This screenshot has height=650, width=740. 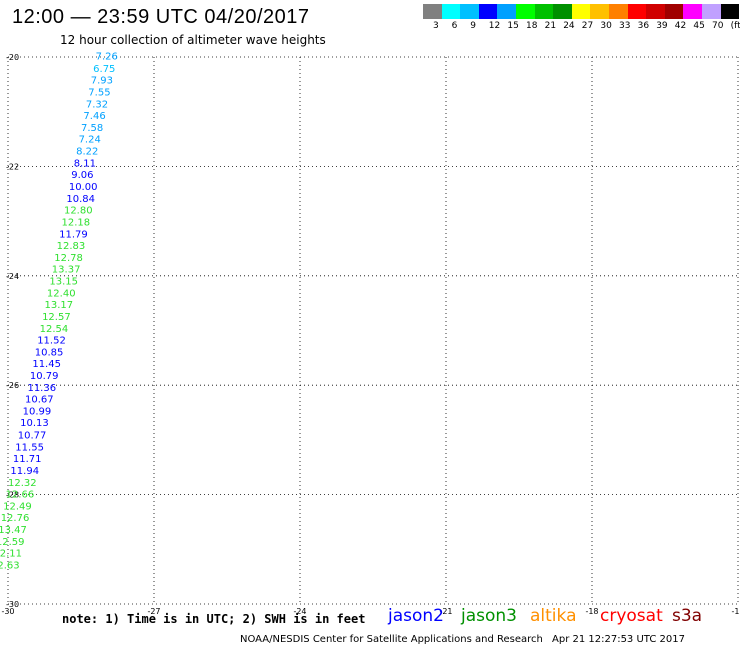 I want to click on wave-height-value: 6.75, so click(x=104, y=69).